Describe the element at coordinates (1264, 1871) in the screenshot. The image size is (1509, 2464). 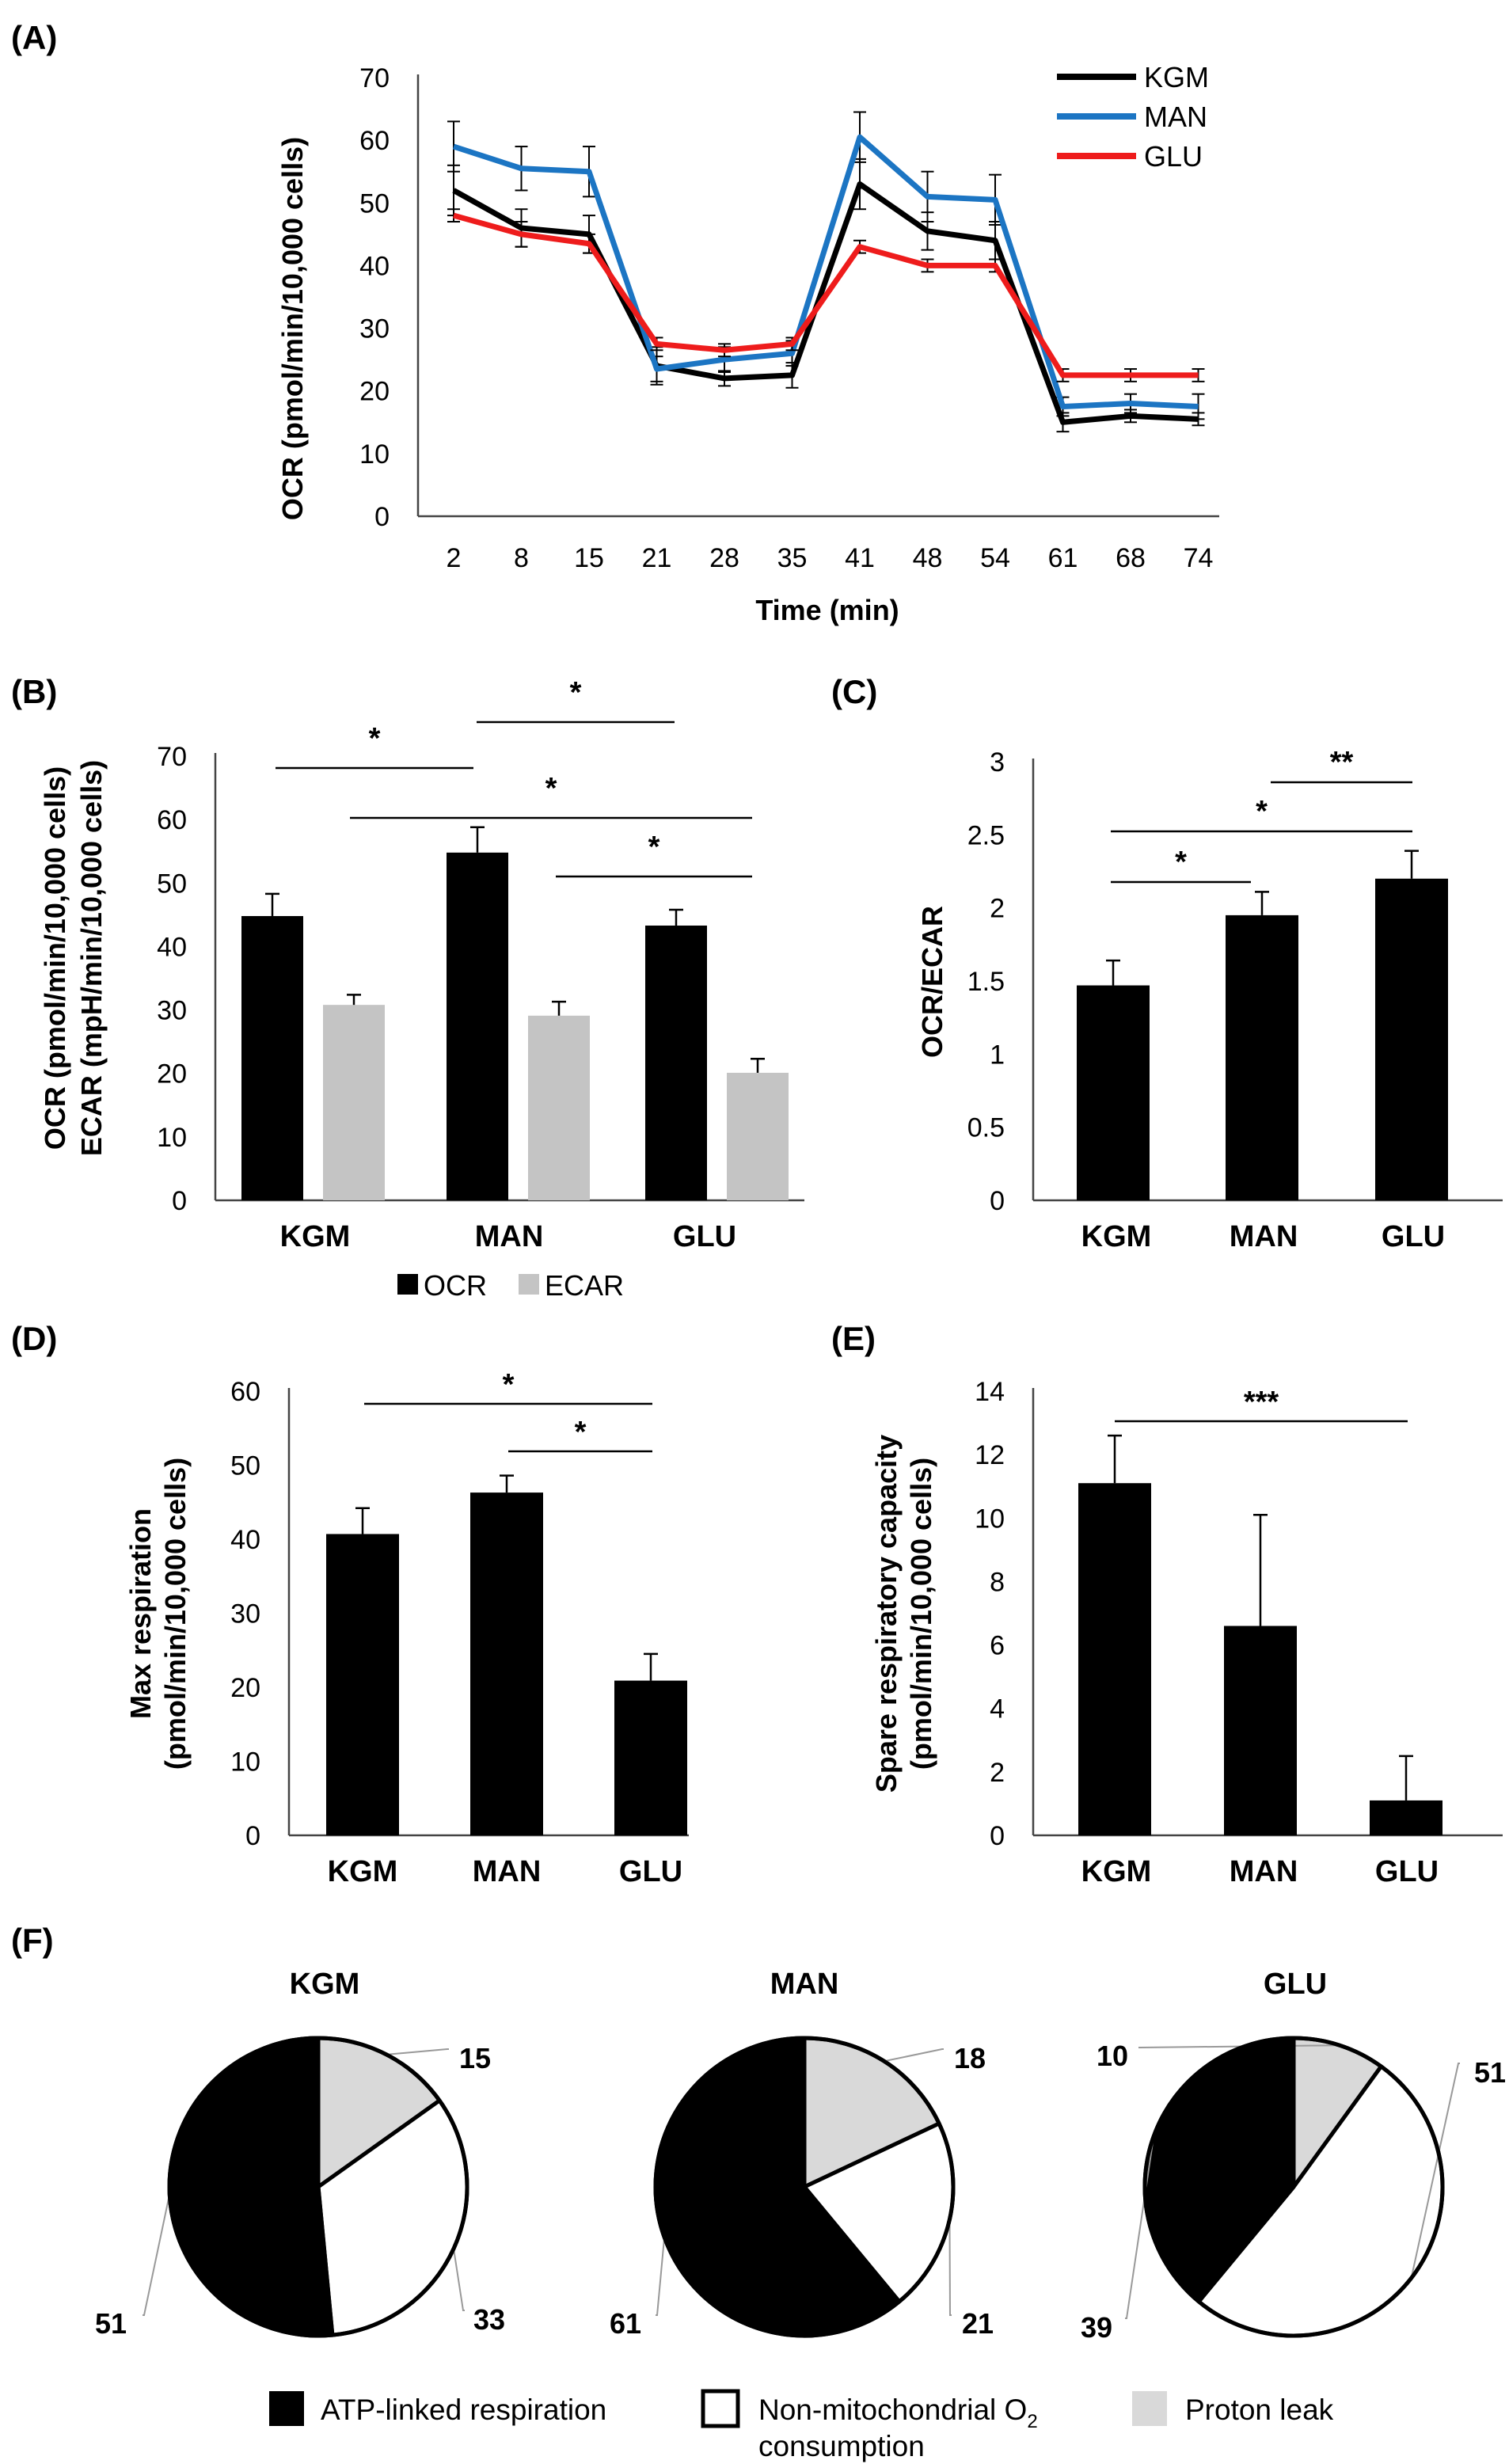
I see `panel-e-x-tick: MAN` at that location.